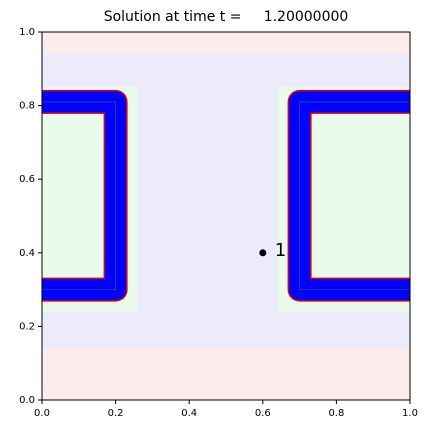 Image resolution: width=432 pixels, height=439 pixels. I want to click on x-tick-label: 0.8, so click(336, 413).